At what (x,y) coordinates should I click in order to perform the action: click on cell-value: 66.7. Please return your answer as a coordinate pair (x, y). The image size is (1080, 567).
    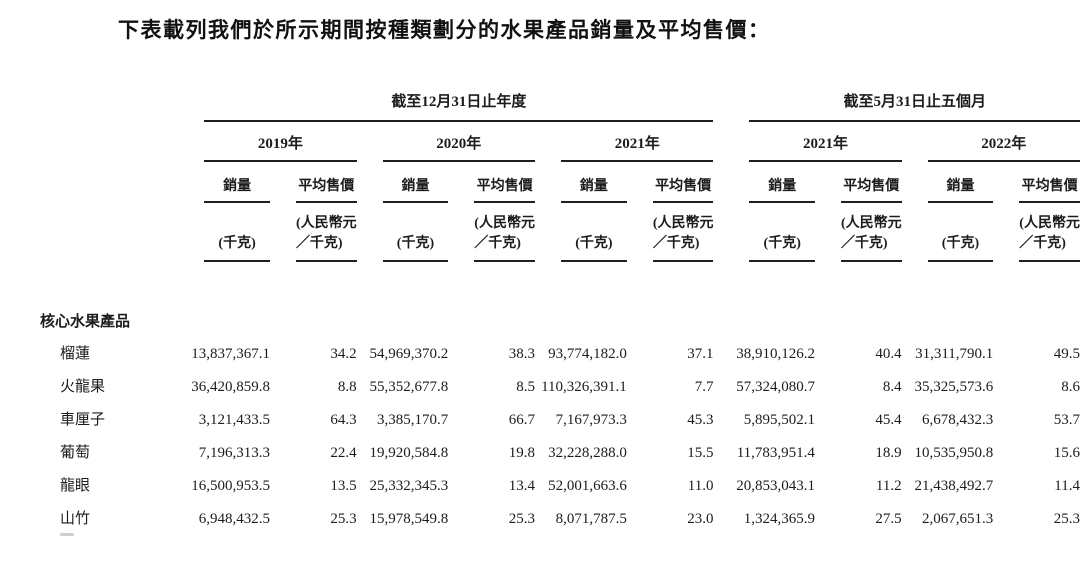
    Looking at the image, I should click on (521, 420).